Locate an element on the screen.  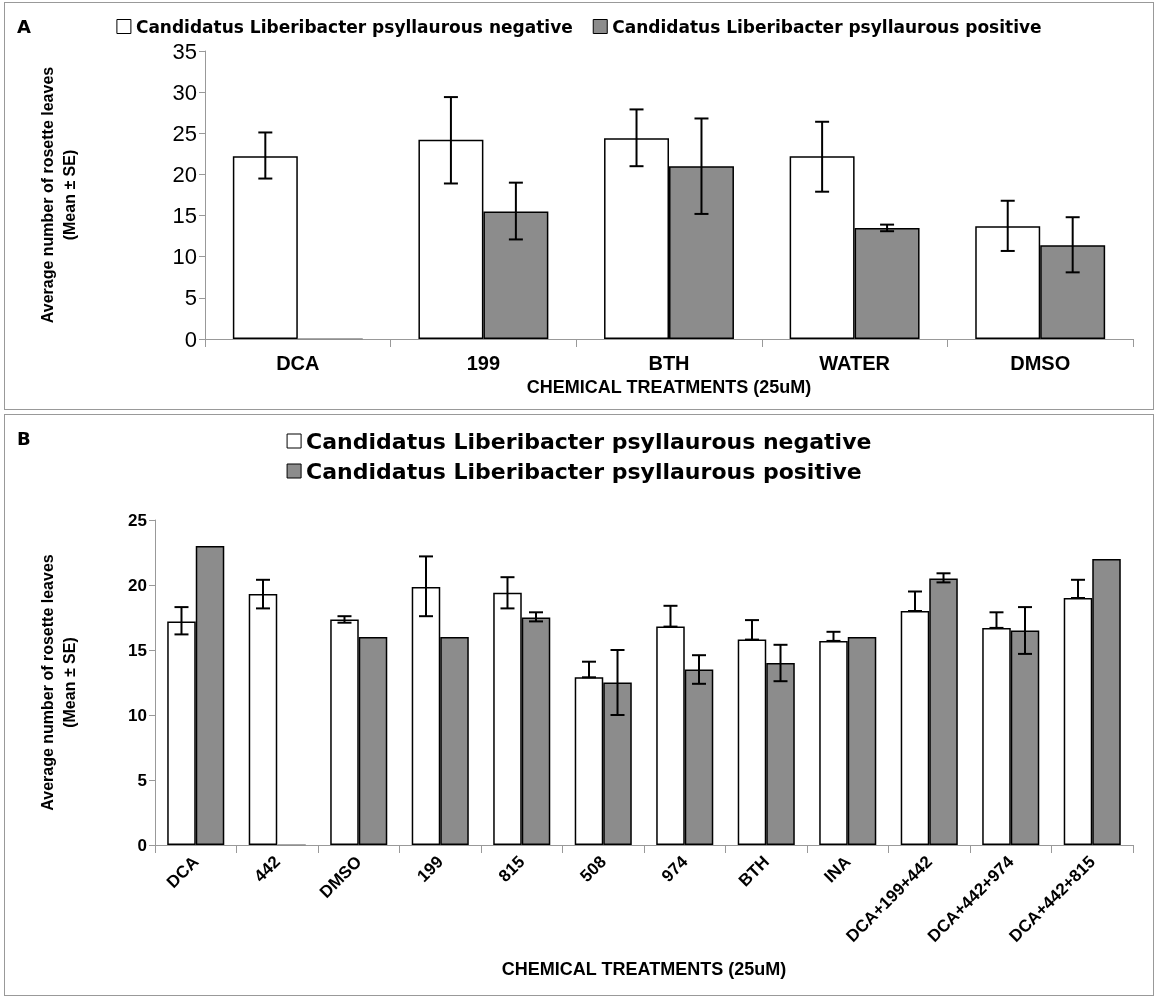
text: B is located at coordinates (24, 438).